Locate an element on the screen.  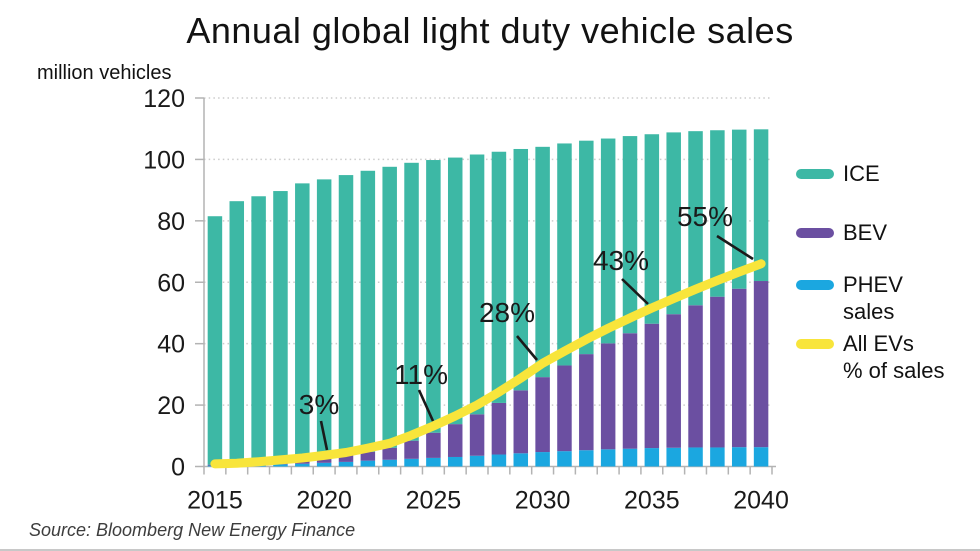
legend-item-phev: PHEV sales is located at coordinates (849, 298).